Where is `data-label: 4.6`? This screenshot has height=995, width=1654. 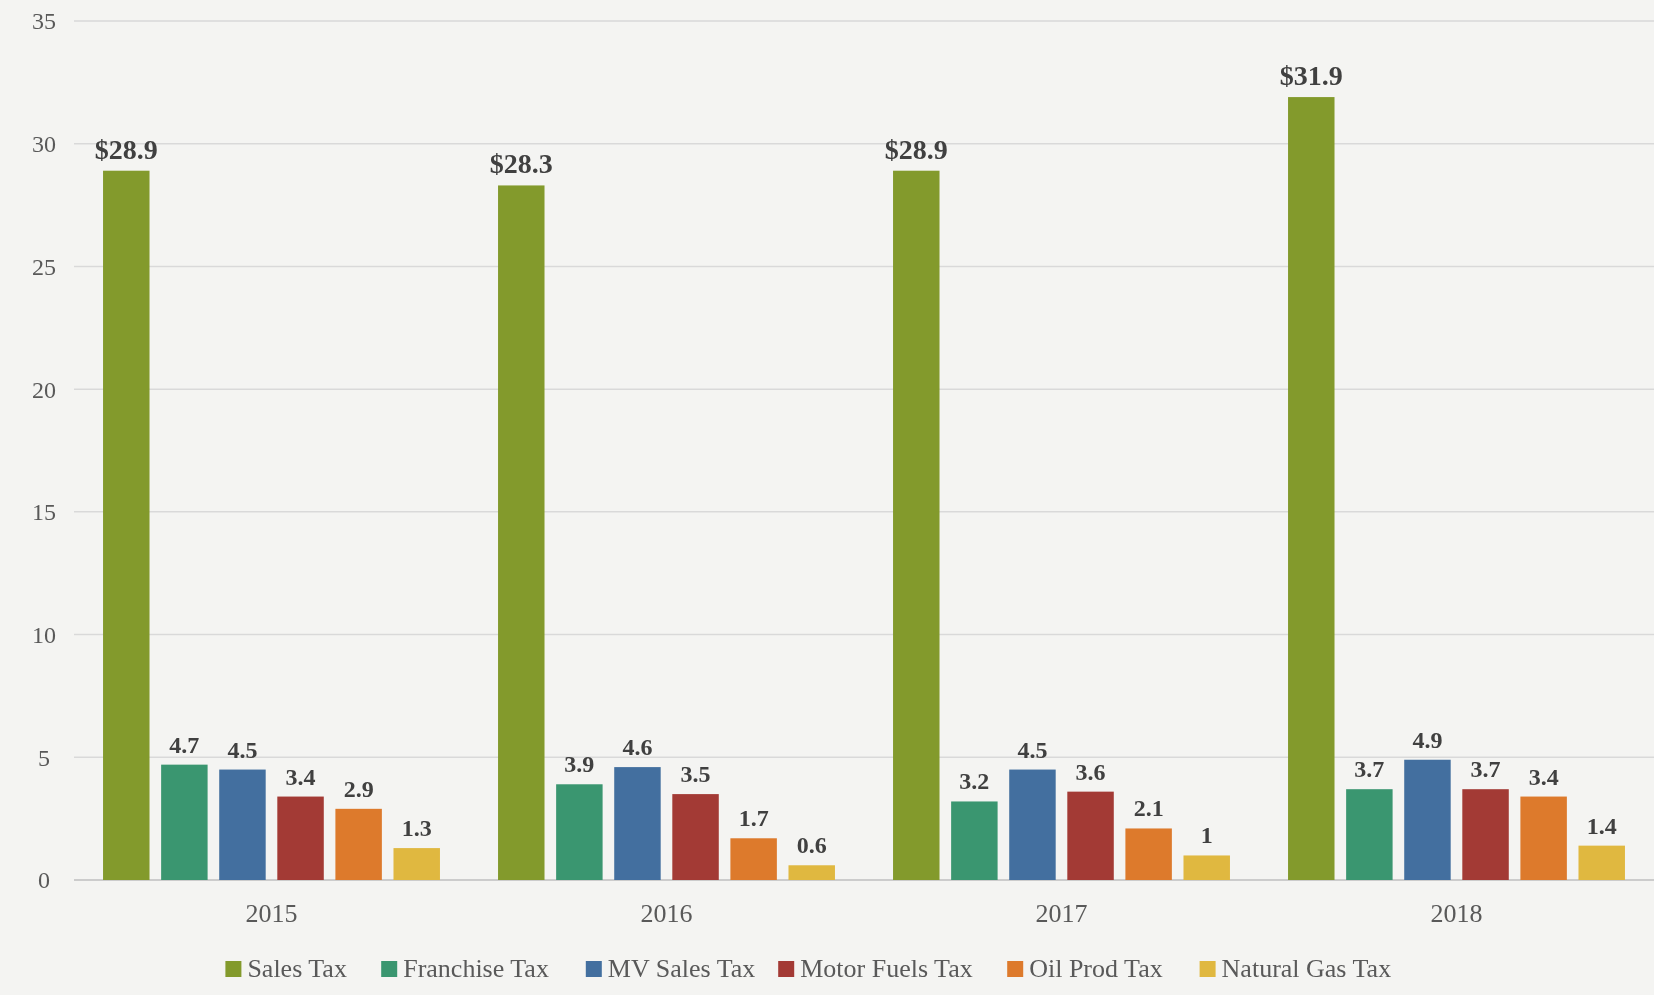
data-label: 4.6 is located at coordinates (637, 747).